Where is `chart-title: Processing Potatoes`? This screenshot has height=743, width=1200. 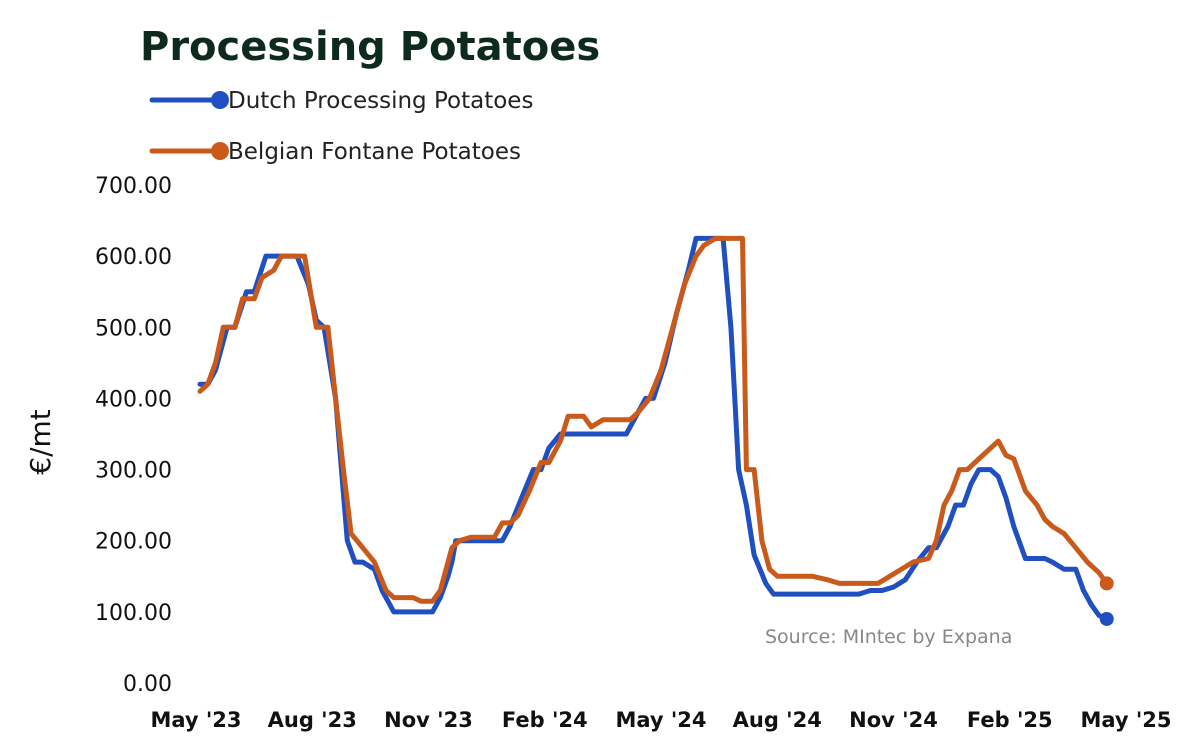
chart-title: Processing Potatoes is located at coordinates (370, 47).